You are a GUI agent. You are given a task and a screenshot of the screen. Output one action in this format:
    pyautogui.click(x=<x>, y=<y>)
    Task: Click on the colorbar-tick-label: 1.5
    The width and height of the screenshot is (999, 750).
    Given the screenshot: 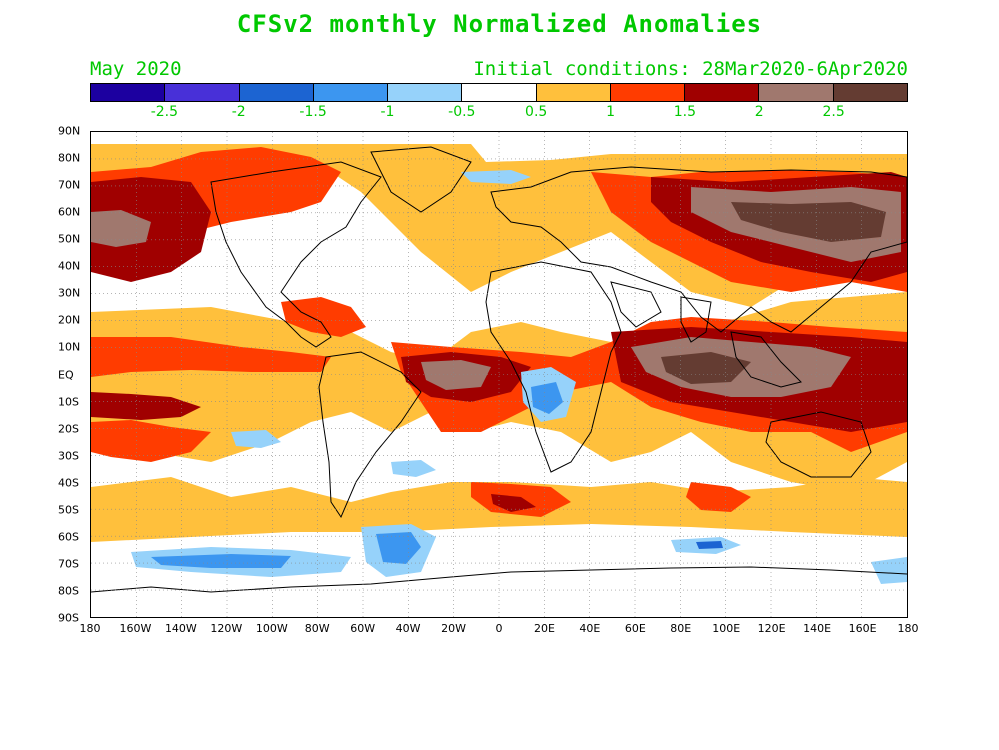 What is the action you would take?
    pyautogui.click(x=685, y=112)
    